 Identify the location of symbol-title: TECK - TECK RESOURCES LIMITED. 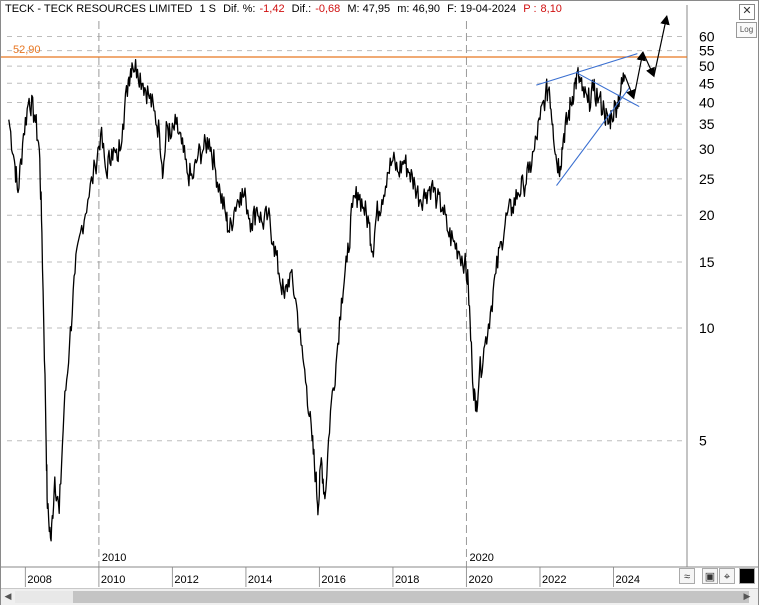
(99, 9).